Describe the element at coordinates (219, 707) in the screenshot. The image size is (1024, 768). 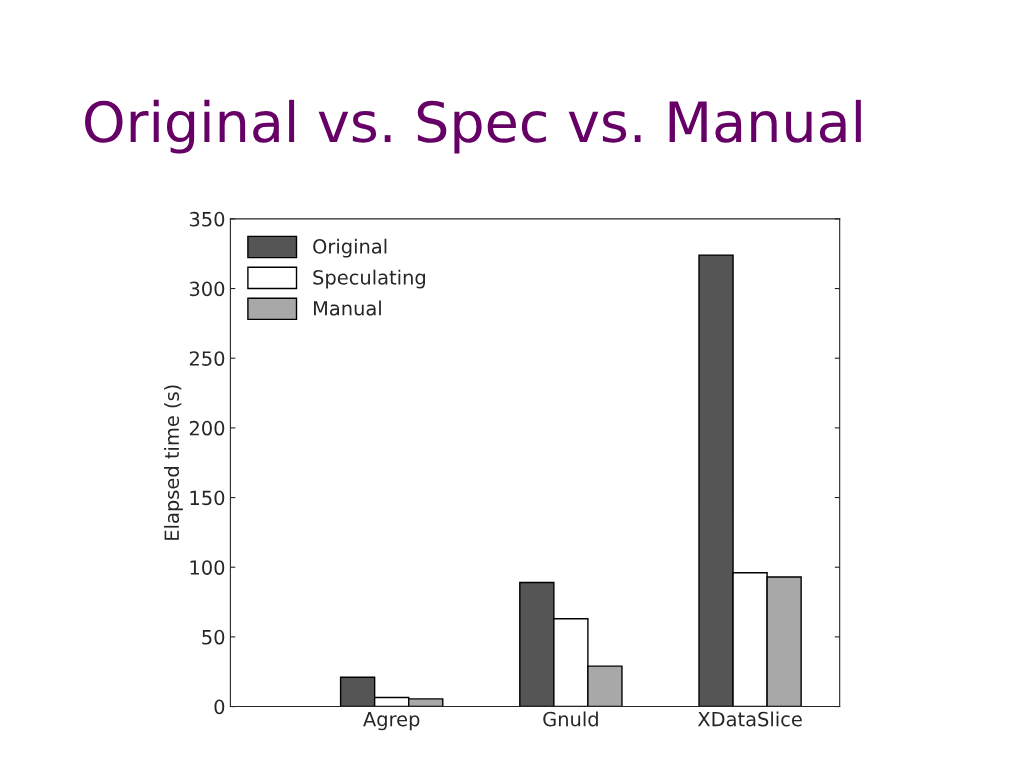
I see `y-tick-label: 0` at that location.